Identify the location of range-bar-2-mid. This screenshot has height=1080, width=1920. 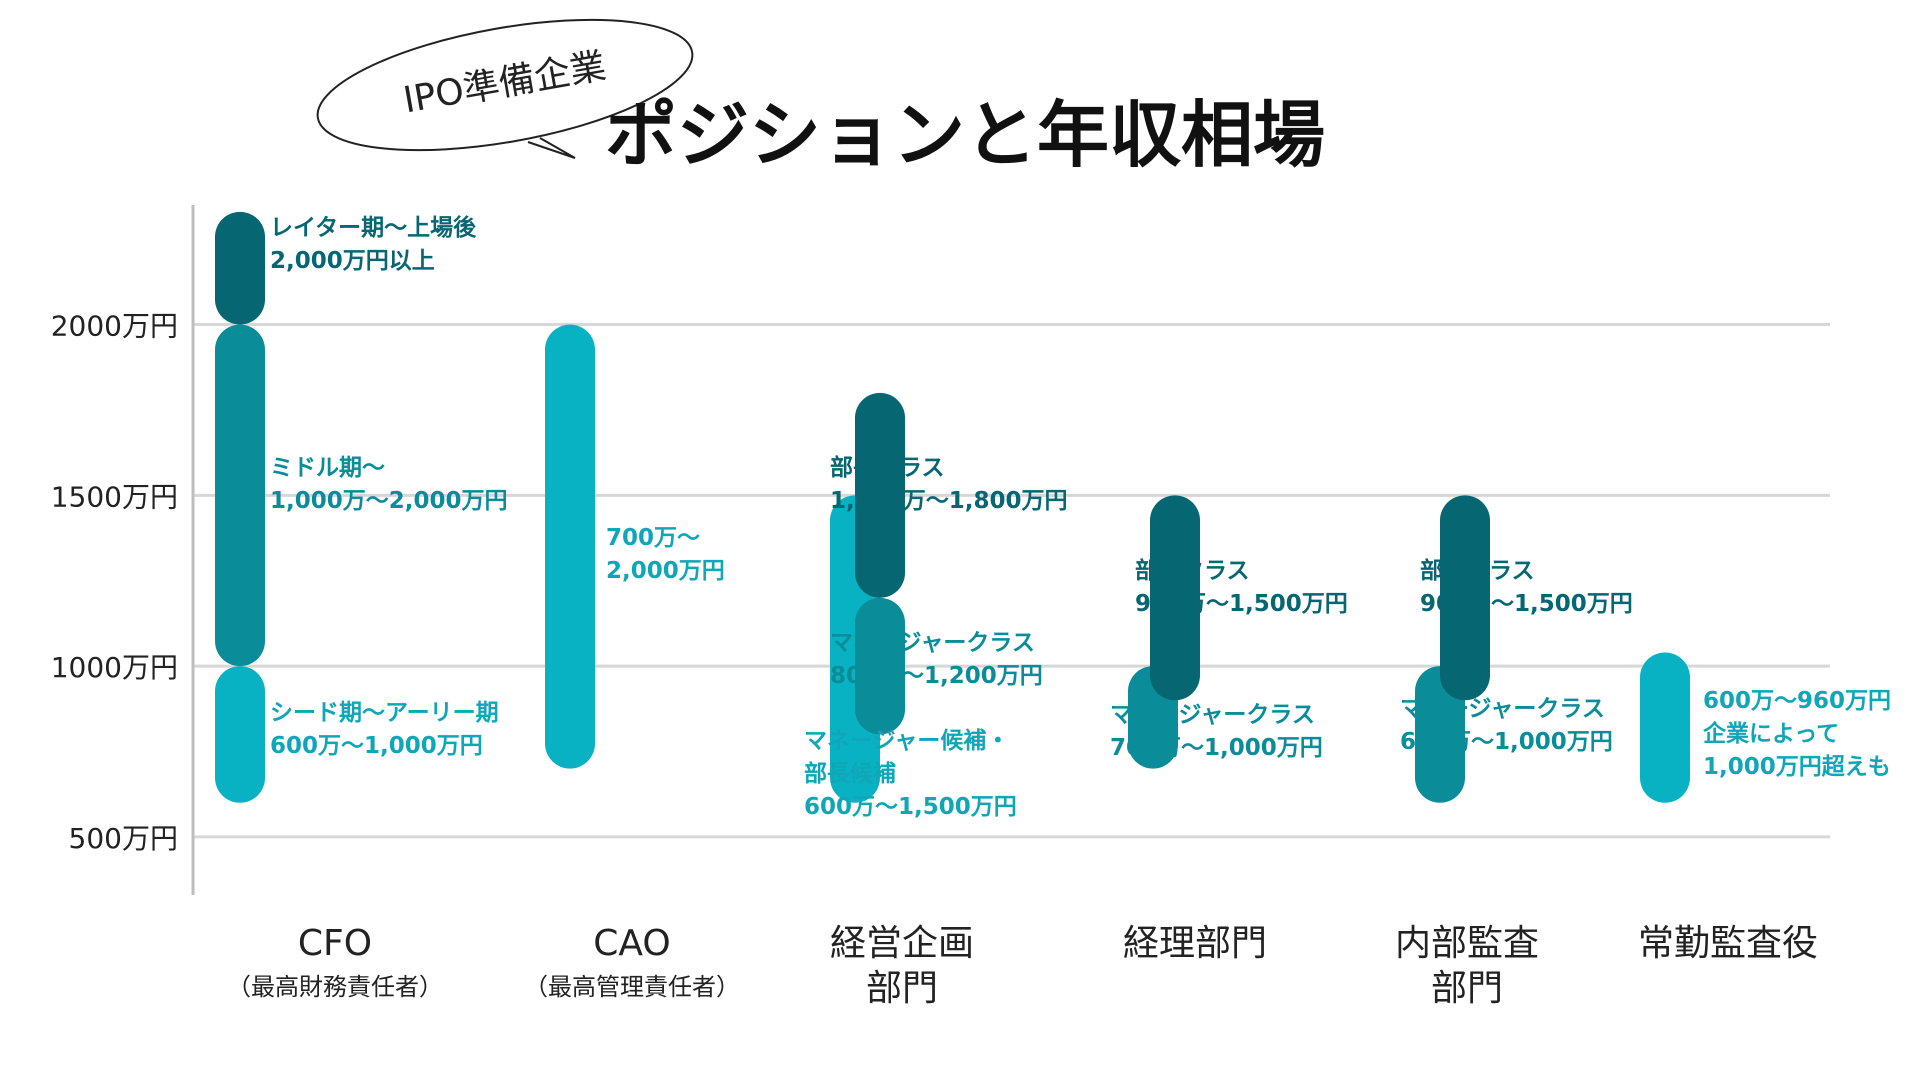
(880, 666).